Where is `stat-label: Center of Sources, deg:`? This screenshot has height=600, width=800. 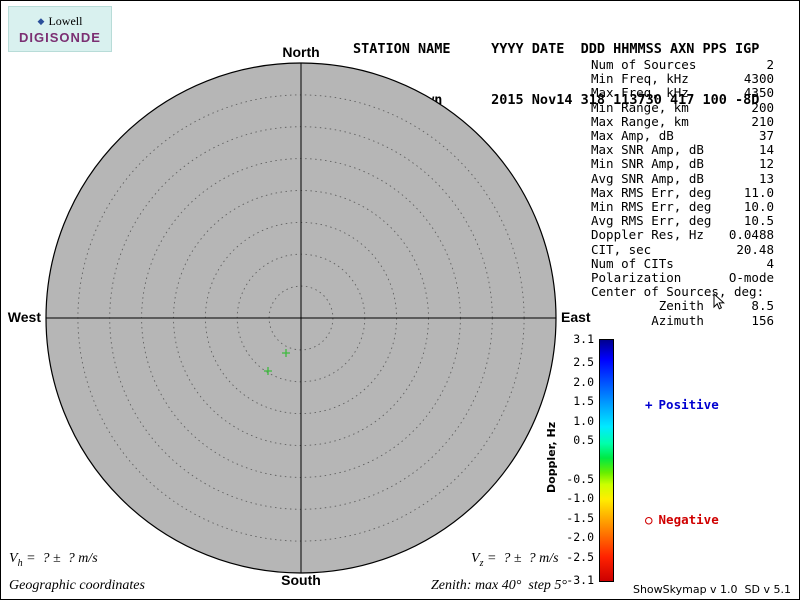
stat-label: Center of Sources, deg: is located at coordinates (678, 292).